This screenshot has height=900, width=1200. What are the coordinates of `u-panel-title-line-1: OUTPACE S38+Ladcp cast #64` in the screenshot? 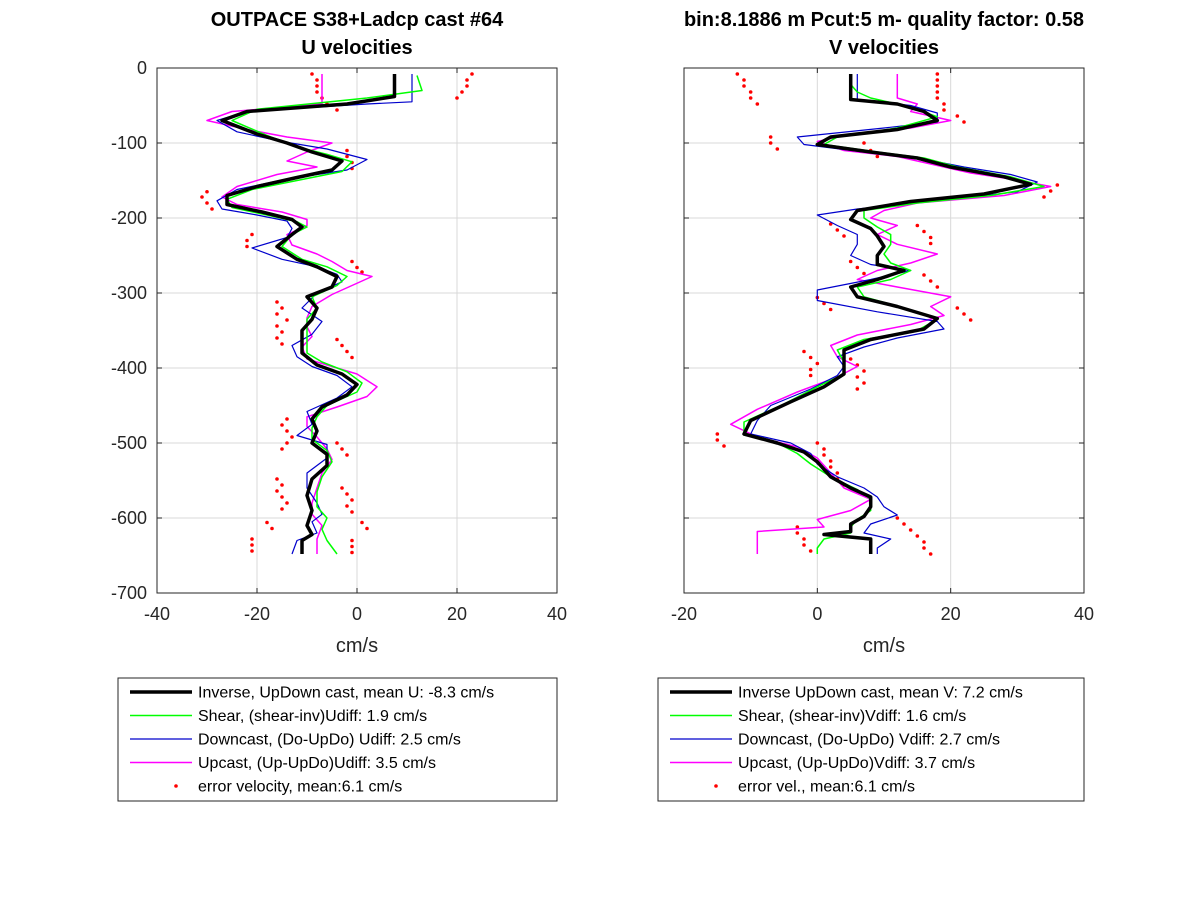 It's located at (357, 20).